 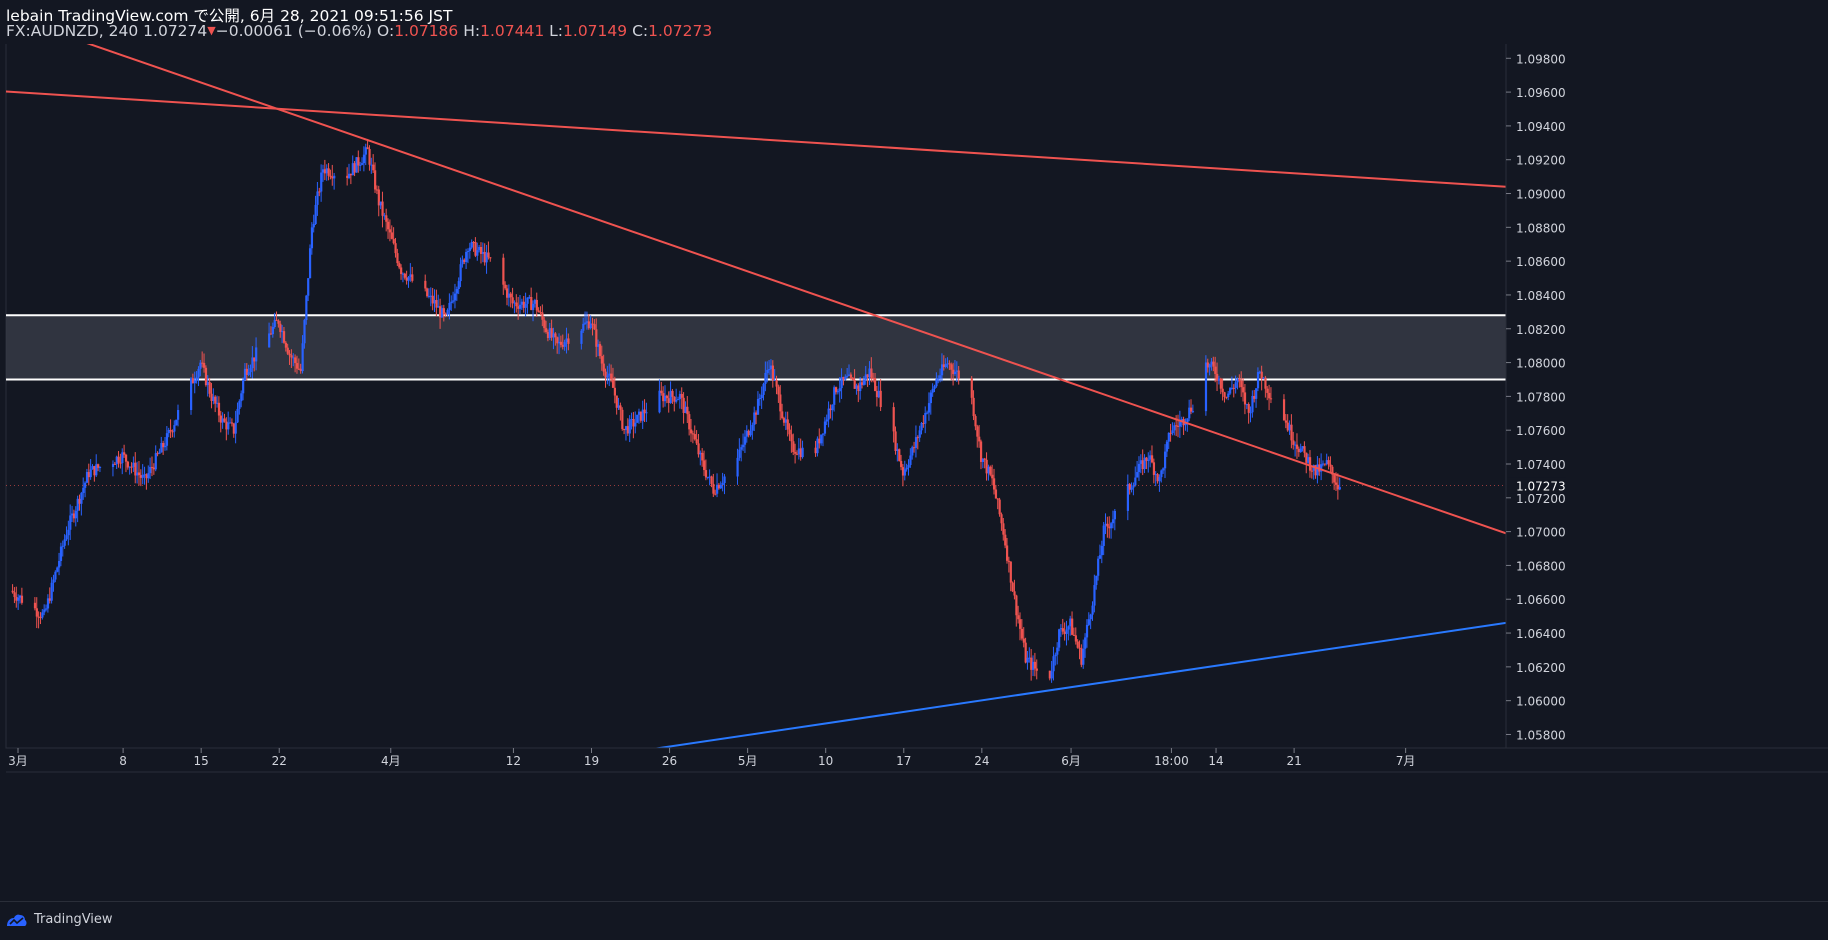 What do you see at coordinates (556, 31) in the screenshot?
I see `low-label: L:` at bounding box center [556, 31].